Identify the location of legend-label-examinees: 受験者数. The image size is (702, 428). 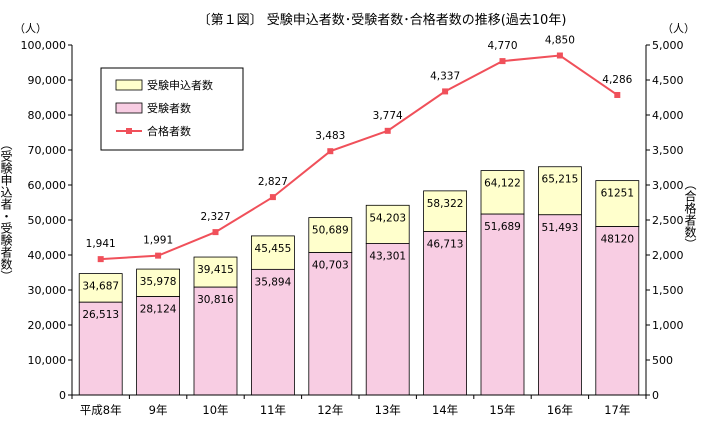
(169, 108).